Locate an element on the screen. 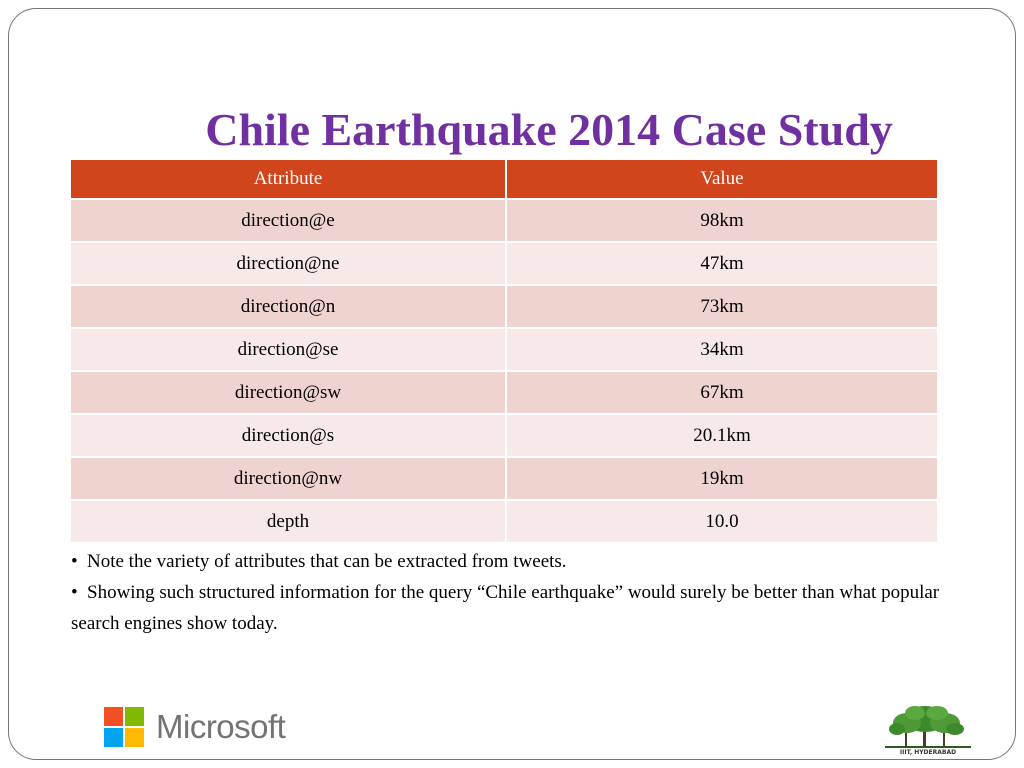  table-row: direction@nw 19km is located at coordinates (504, 478).